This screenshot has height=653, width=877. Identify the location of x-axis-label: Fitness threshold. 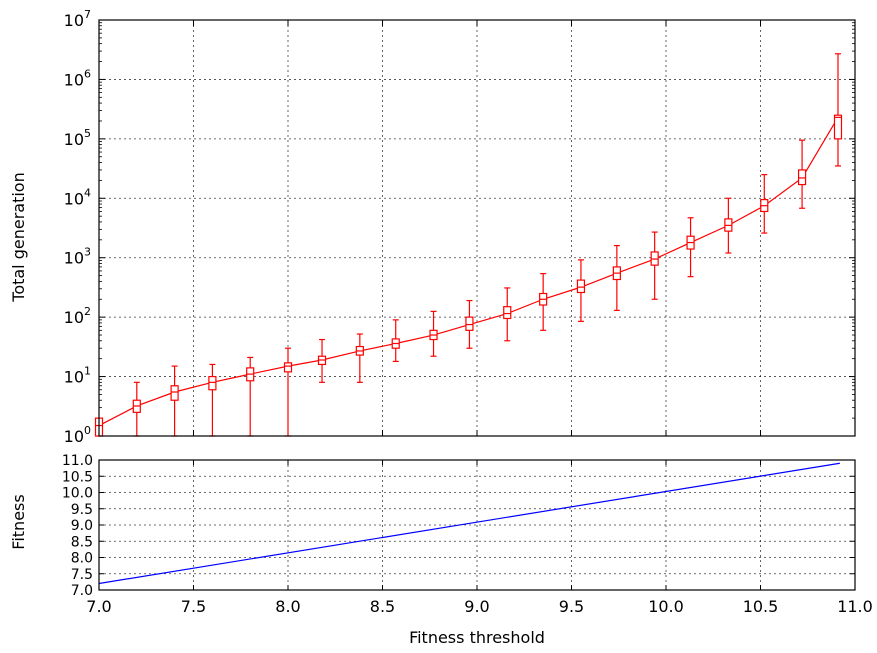
(477, 637).